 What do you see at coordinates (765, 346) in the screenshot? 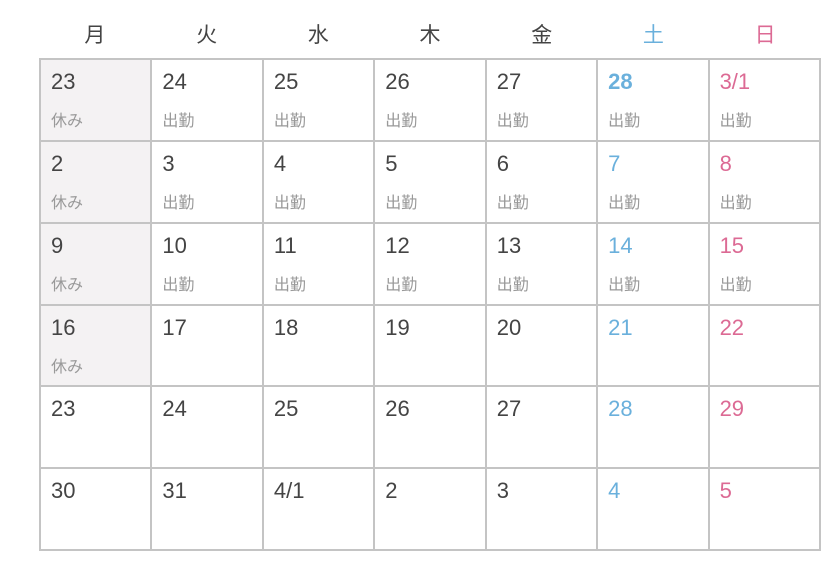
I see `calendar-day-cell: 22` at bounding box center [765, 346].